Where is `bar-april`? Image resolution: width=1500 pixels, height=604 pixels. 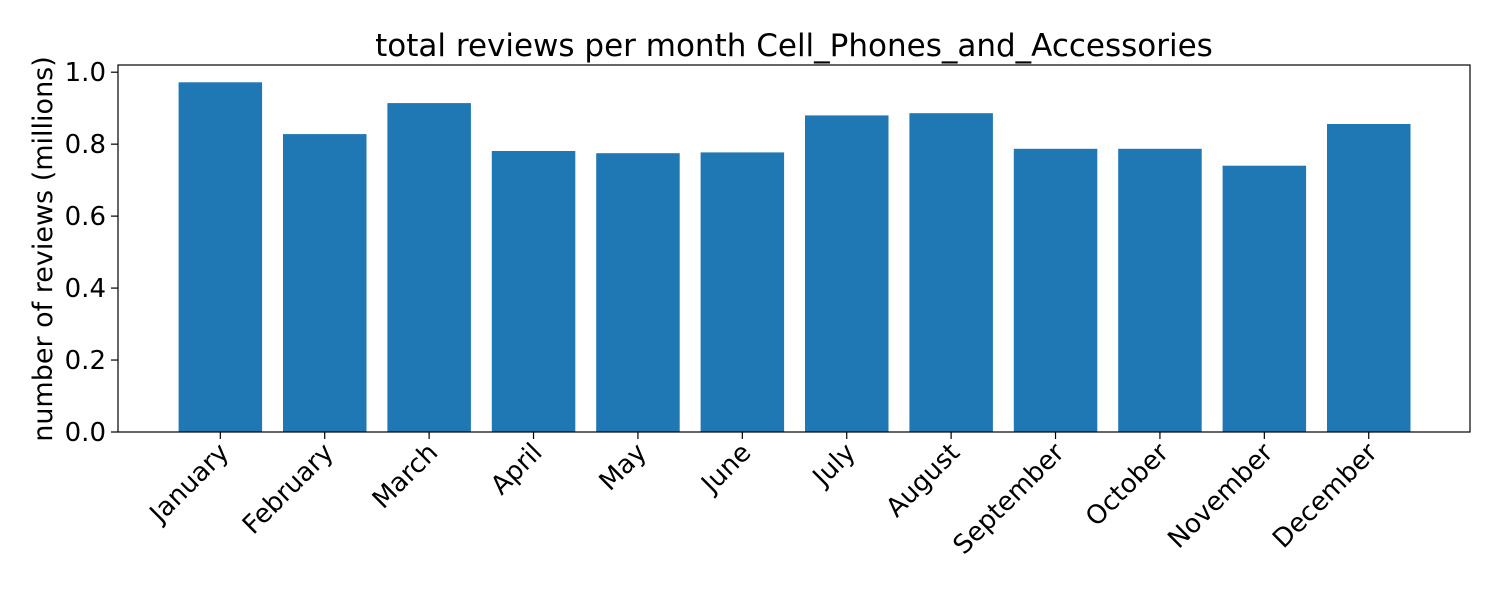 bar-april is located at coordinates (533, 291).